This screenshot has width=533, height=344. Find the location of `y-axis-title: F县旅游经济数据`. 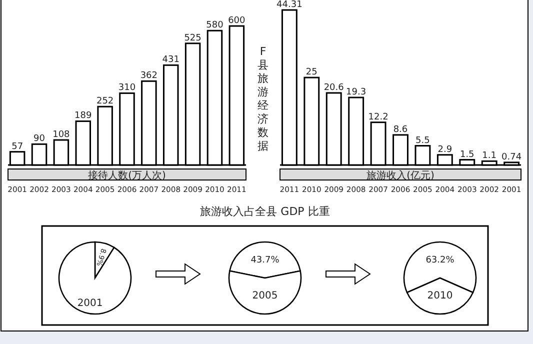

y-axis-title: F县旅游经济数据 is located at coordinates (263, 98).